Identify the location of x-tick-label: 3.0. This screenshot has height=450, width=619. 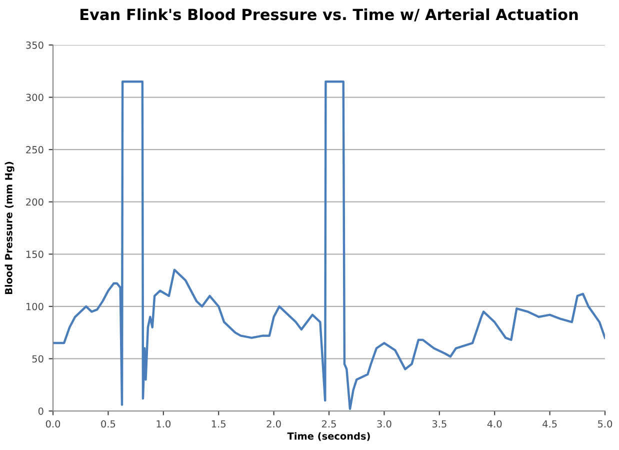
(384, 424).